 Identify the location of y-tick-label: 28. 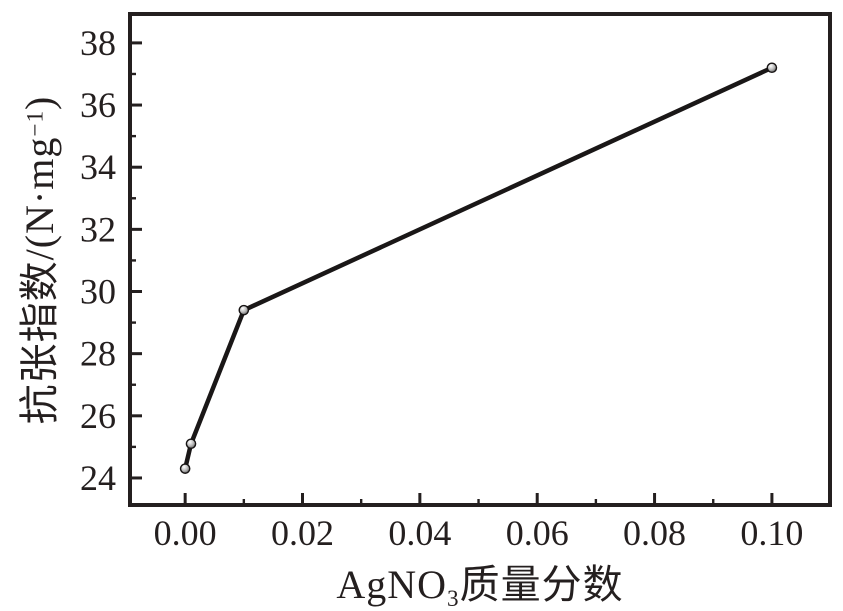
(98, 354).